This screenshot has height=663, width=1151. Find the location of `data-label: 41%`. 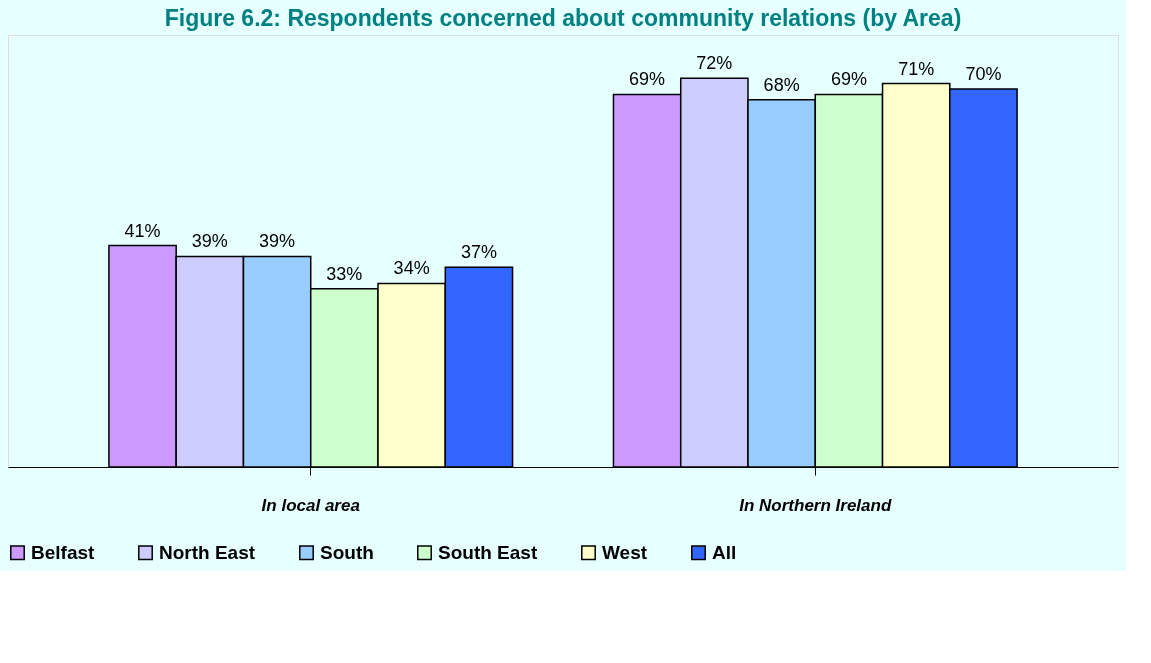

data-label: 41% is located at coordinates (142, 230).